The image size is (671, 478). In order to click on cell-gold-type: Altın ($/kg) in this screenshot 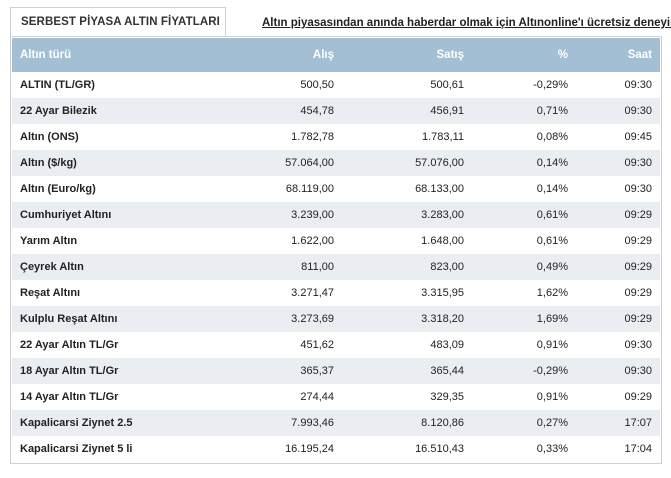, I will do `click(48, 163)`.